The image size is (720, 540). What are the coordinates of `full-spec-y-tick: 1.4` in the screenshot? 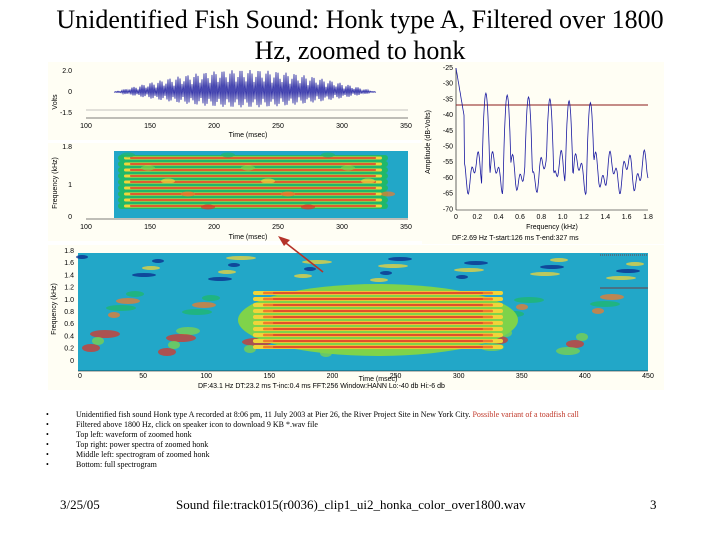 It's located at (69, 275).